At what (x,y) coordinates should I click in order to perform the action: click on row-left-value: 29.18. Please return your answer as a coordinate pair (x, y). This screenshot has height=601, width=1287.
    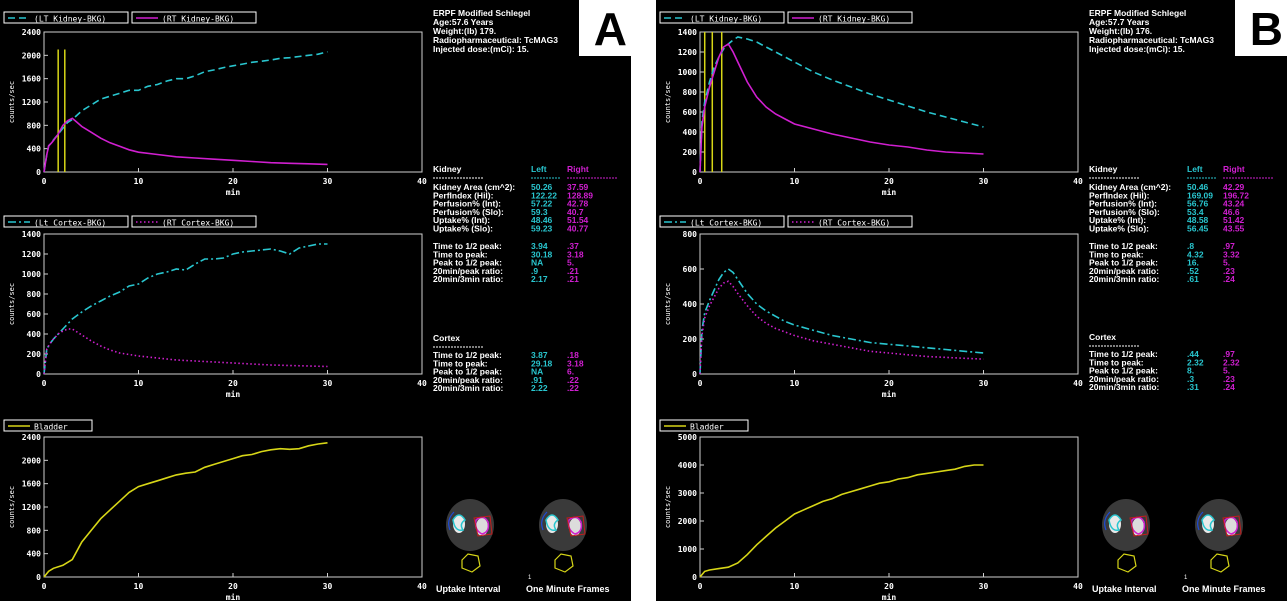
    Looking at the image, I should click on (542, 363).